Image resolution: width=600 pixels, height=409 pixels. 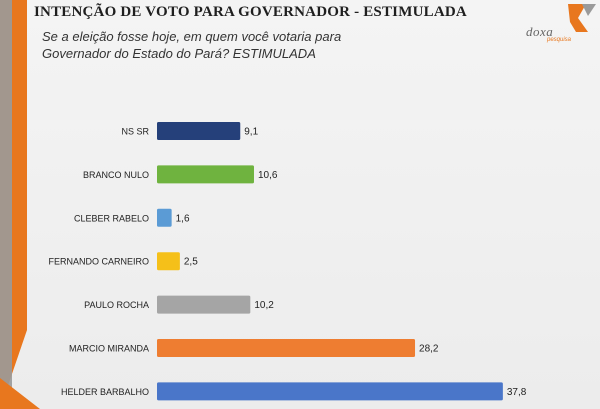 What do you see at coordinates (109, 349) in the screenshot?
I see `category-label: MARCIO MIRANDA` at bounding box center [109, 349].